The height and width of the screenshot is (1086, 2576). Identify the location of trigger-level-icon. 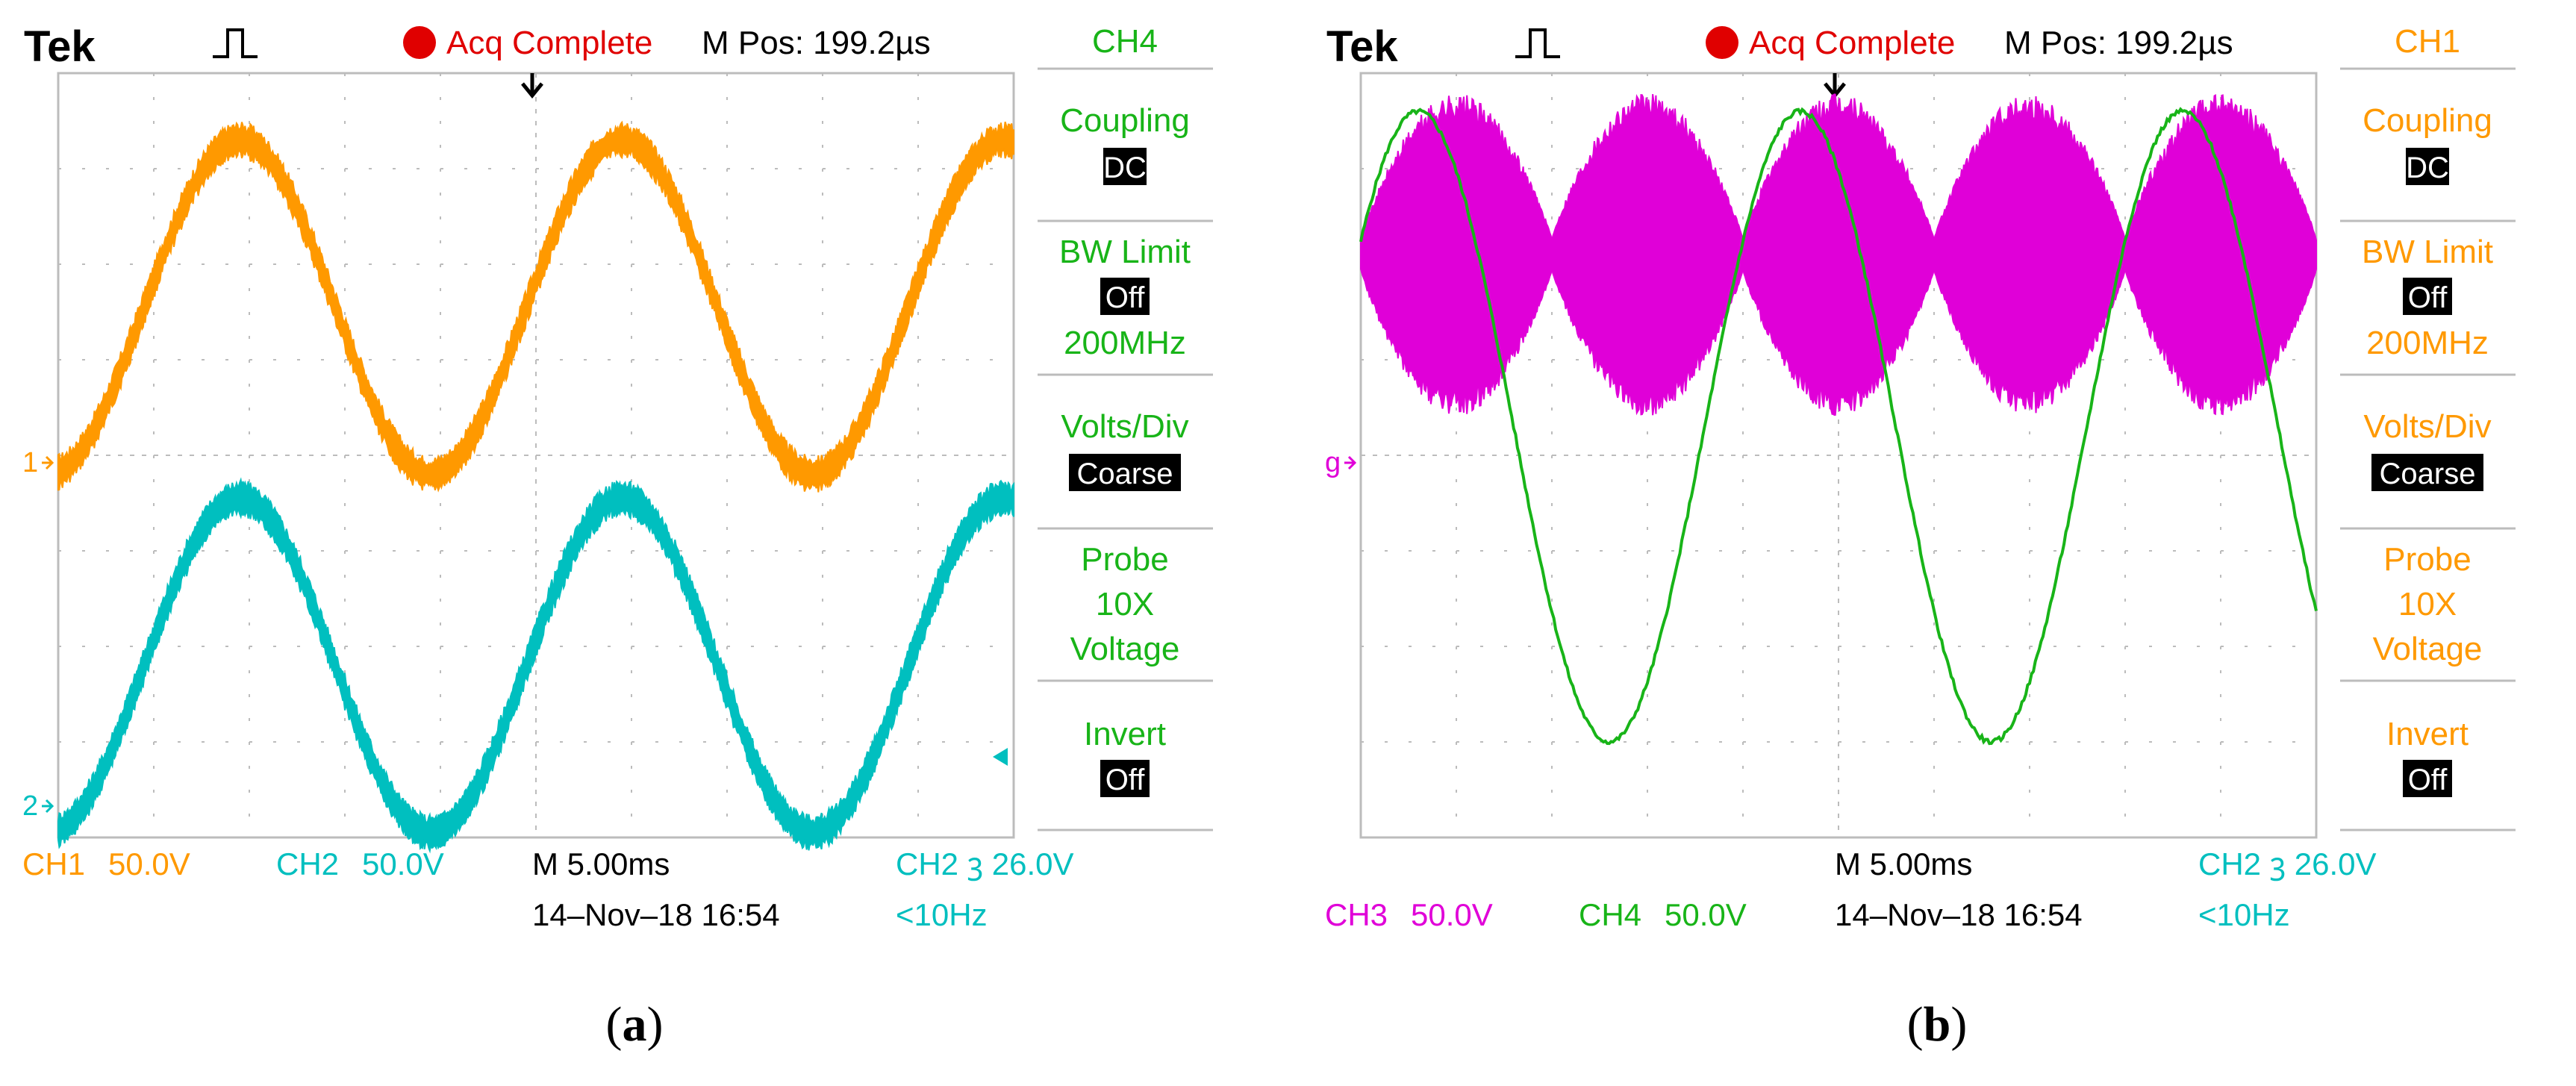
(1000, 757).